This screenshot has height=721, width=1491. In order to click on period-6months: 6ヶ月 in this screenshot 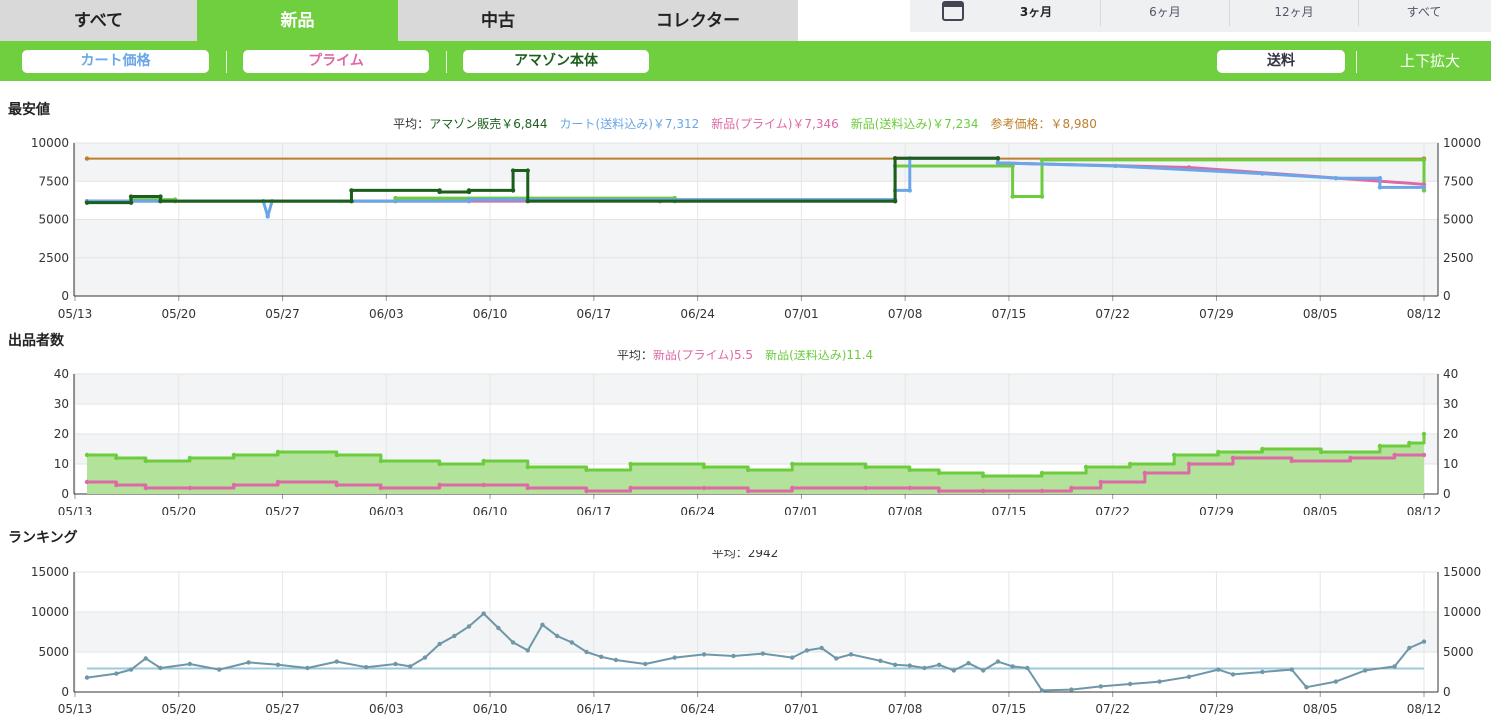, I will do `click(1165, 12)`.